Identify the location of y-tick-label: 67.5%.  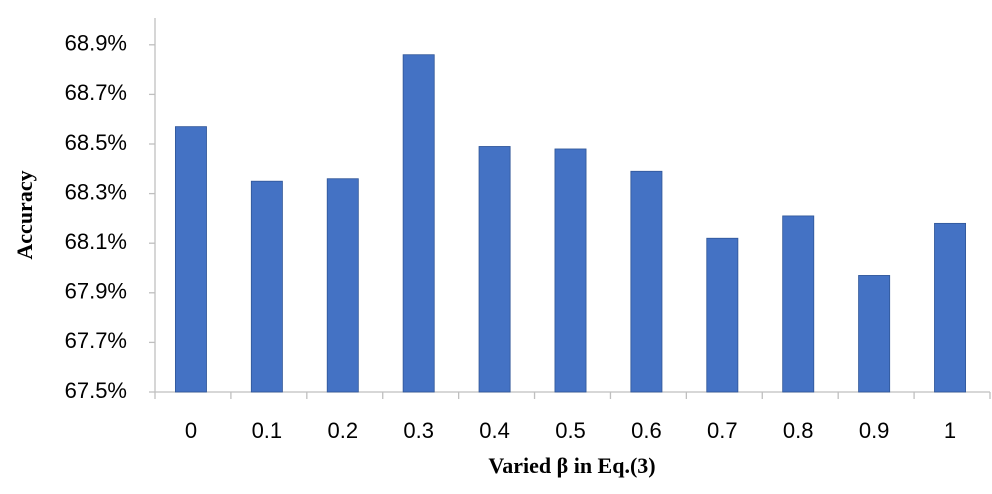
(96, 390).